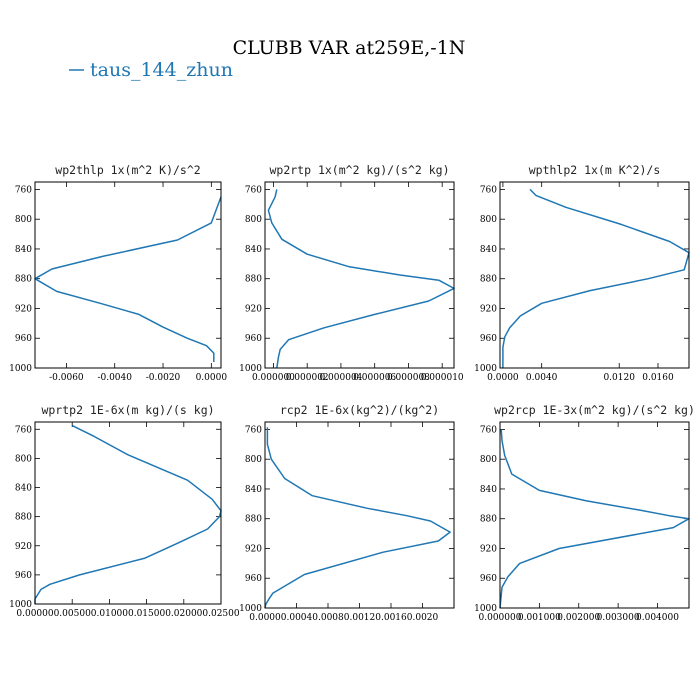 This screenshot has height=700, width=700. What do you see at coordinates (72, 614) in the screenshot?
I see `x-tick-label: 0.00500` at bounding box center [72, 614].